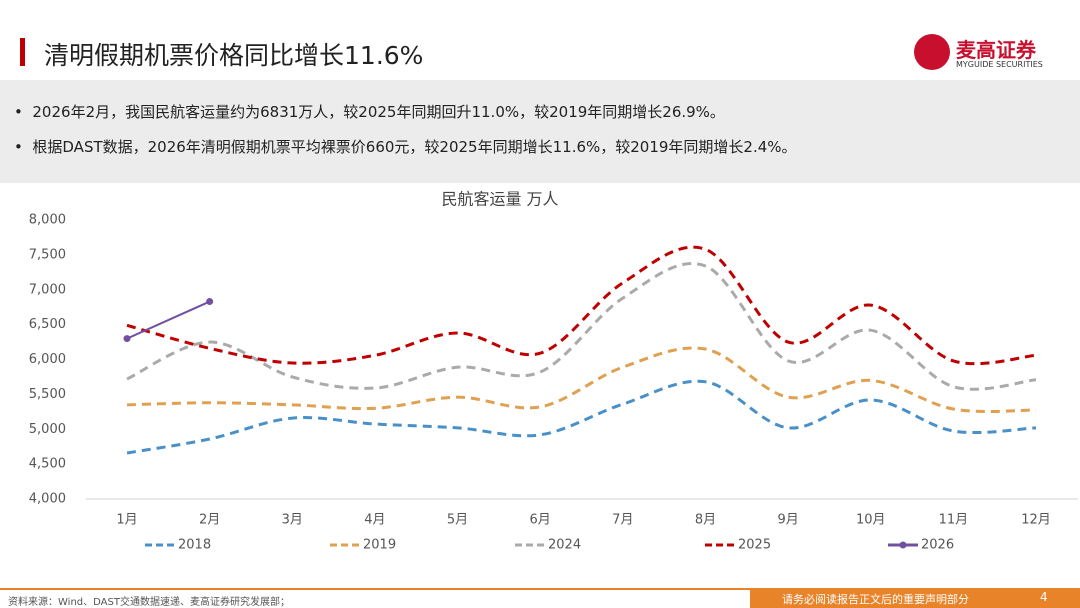 This screenshot has height=608, width=1080. I want to click on y-tick-label: 5,500, so click(47, 394).